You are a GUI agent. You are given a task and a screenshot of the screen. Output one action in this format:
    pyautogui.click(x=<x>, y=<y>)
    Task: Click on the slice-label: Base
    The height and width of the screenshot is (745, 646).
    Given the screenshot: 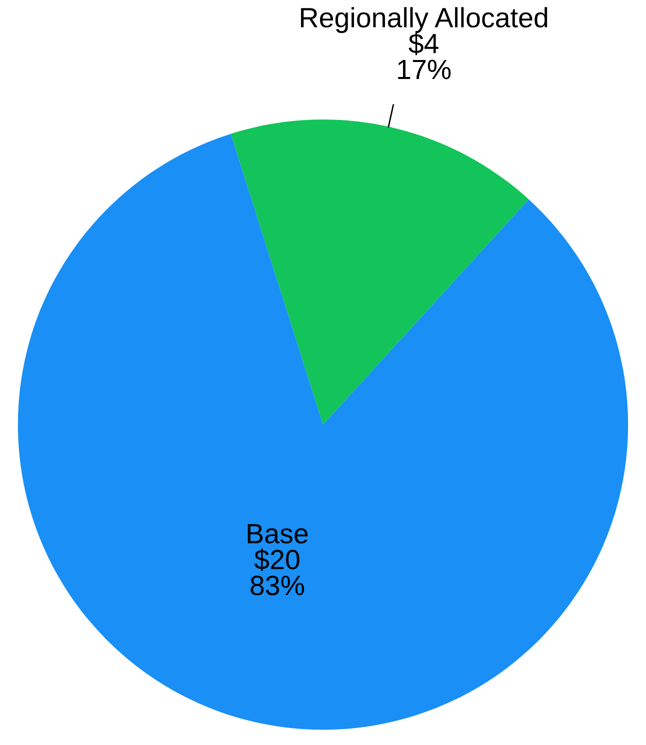 What is the action you would take?
    pyautogui.click(x=278, y=534)
    